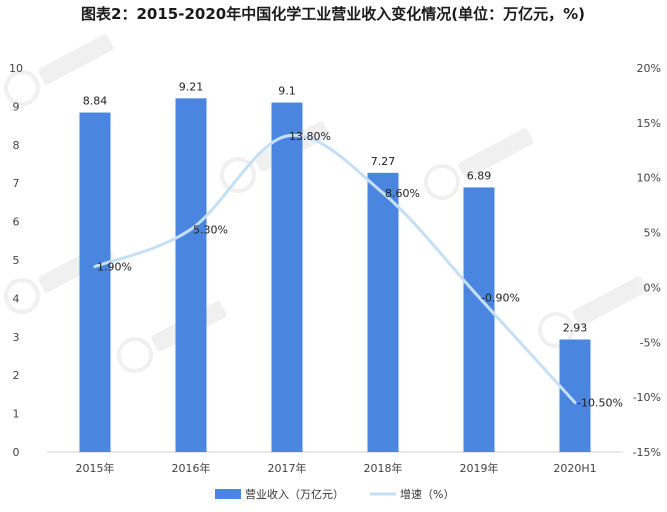  Describe the element at coordinates (574, 468) in the screenshot. I see `x-axis-tick: 2020H1` at that location.